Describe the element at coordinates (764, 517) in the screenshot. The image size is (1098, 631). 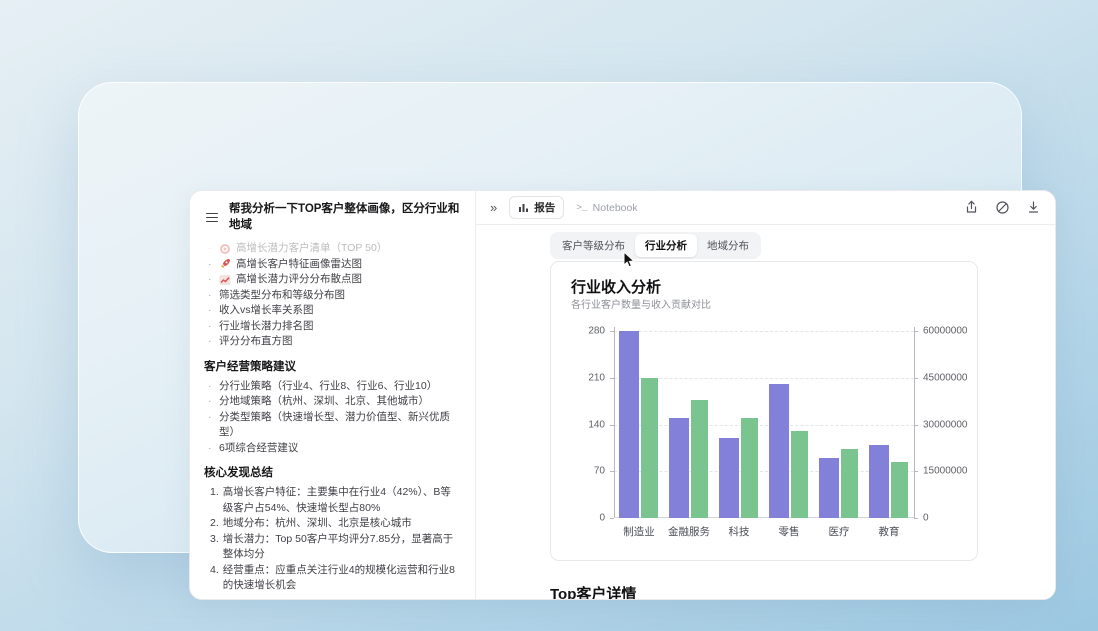
I see `x-axis-line` at that location.